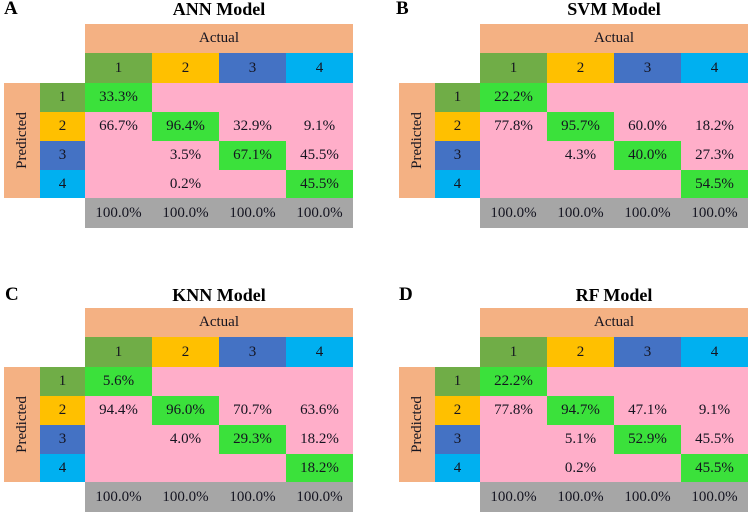  I want to click on matrix-cell: 63.6%, so click(319, 410).